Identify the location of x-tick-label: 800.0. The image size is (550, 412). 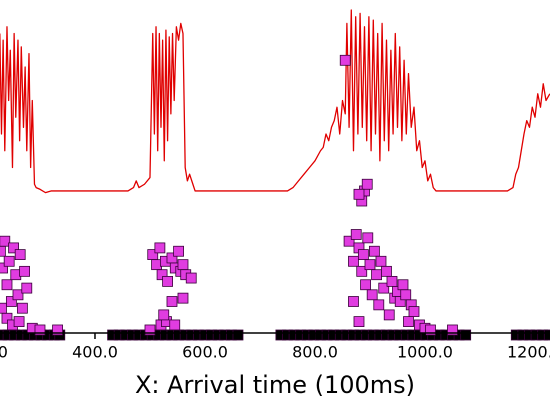
(315, 352).